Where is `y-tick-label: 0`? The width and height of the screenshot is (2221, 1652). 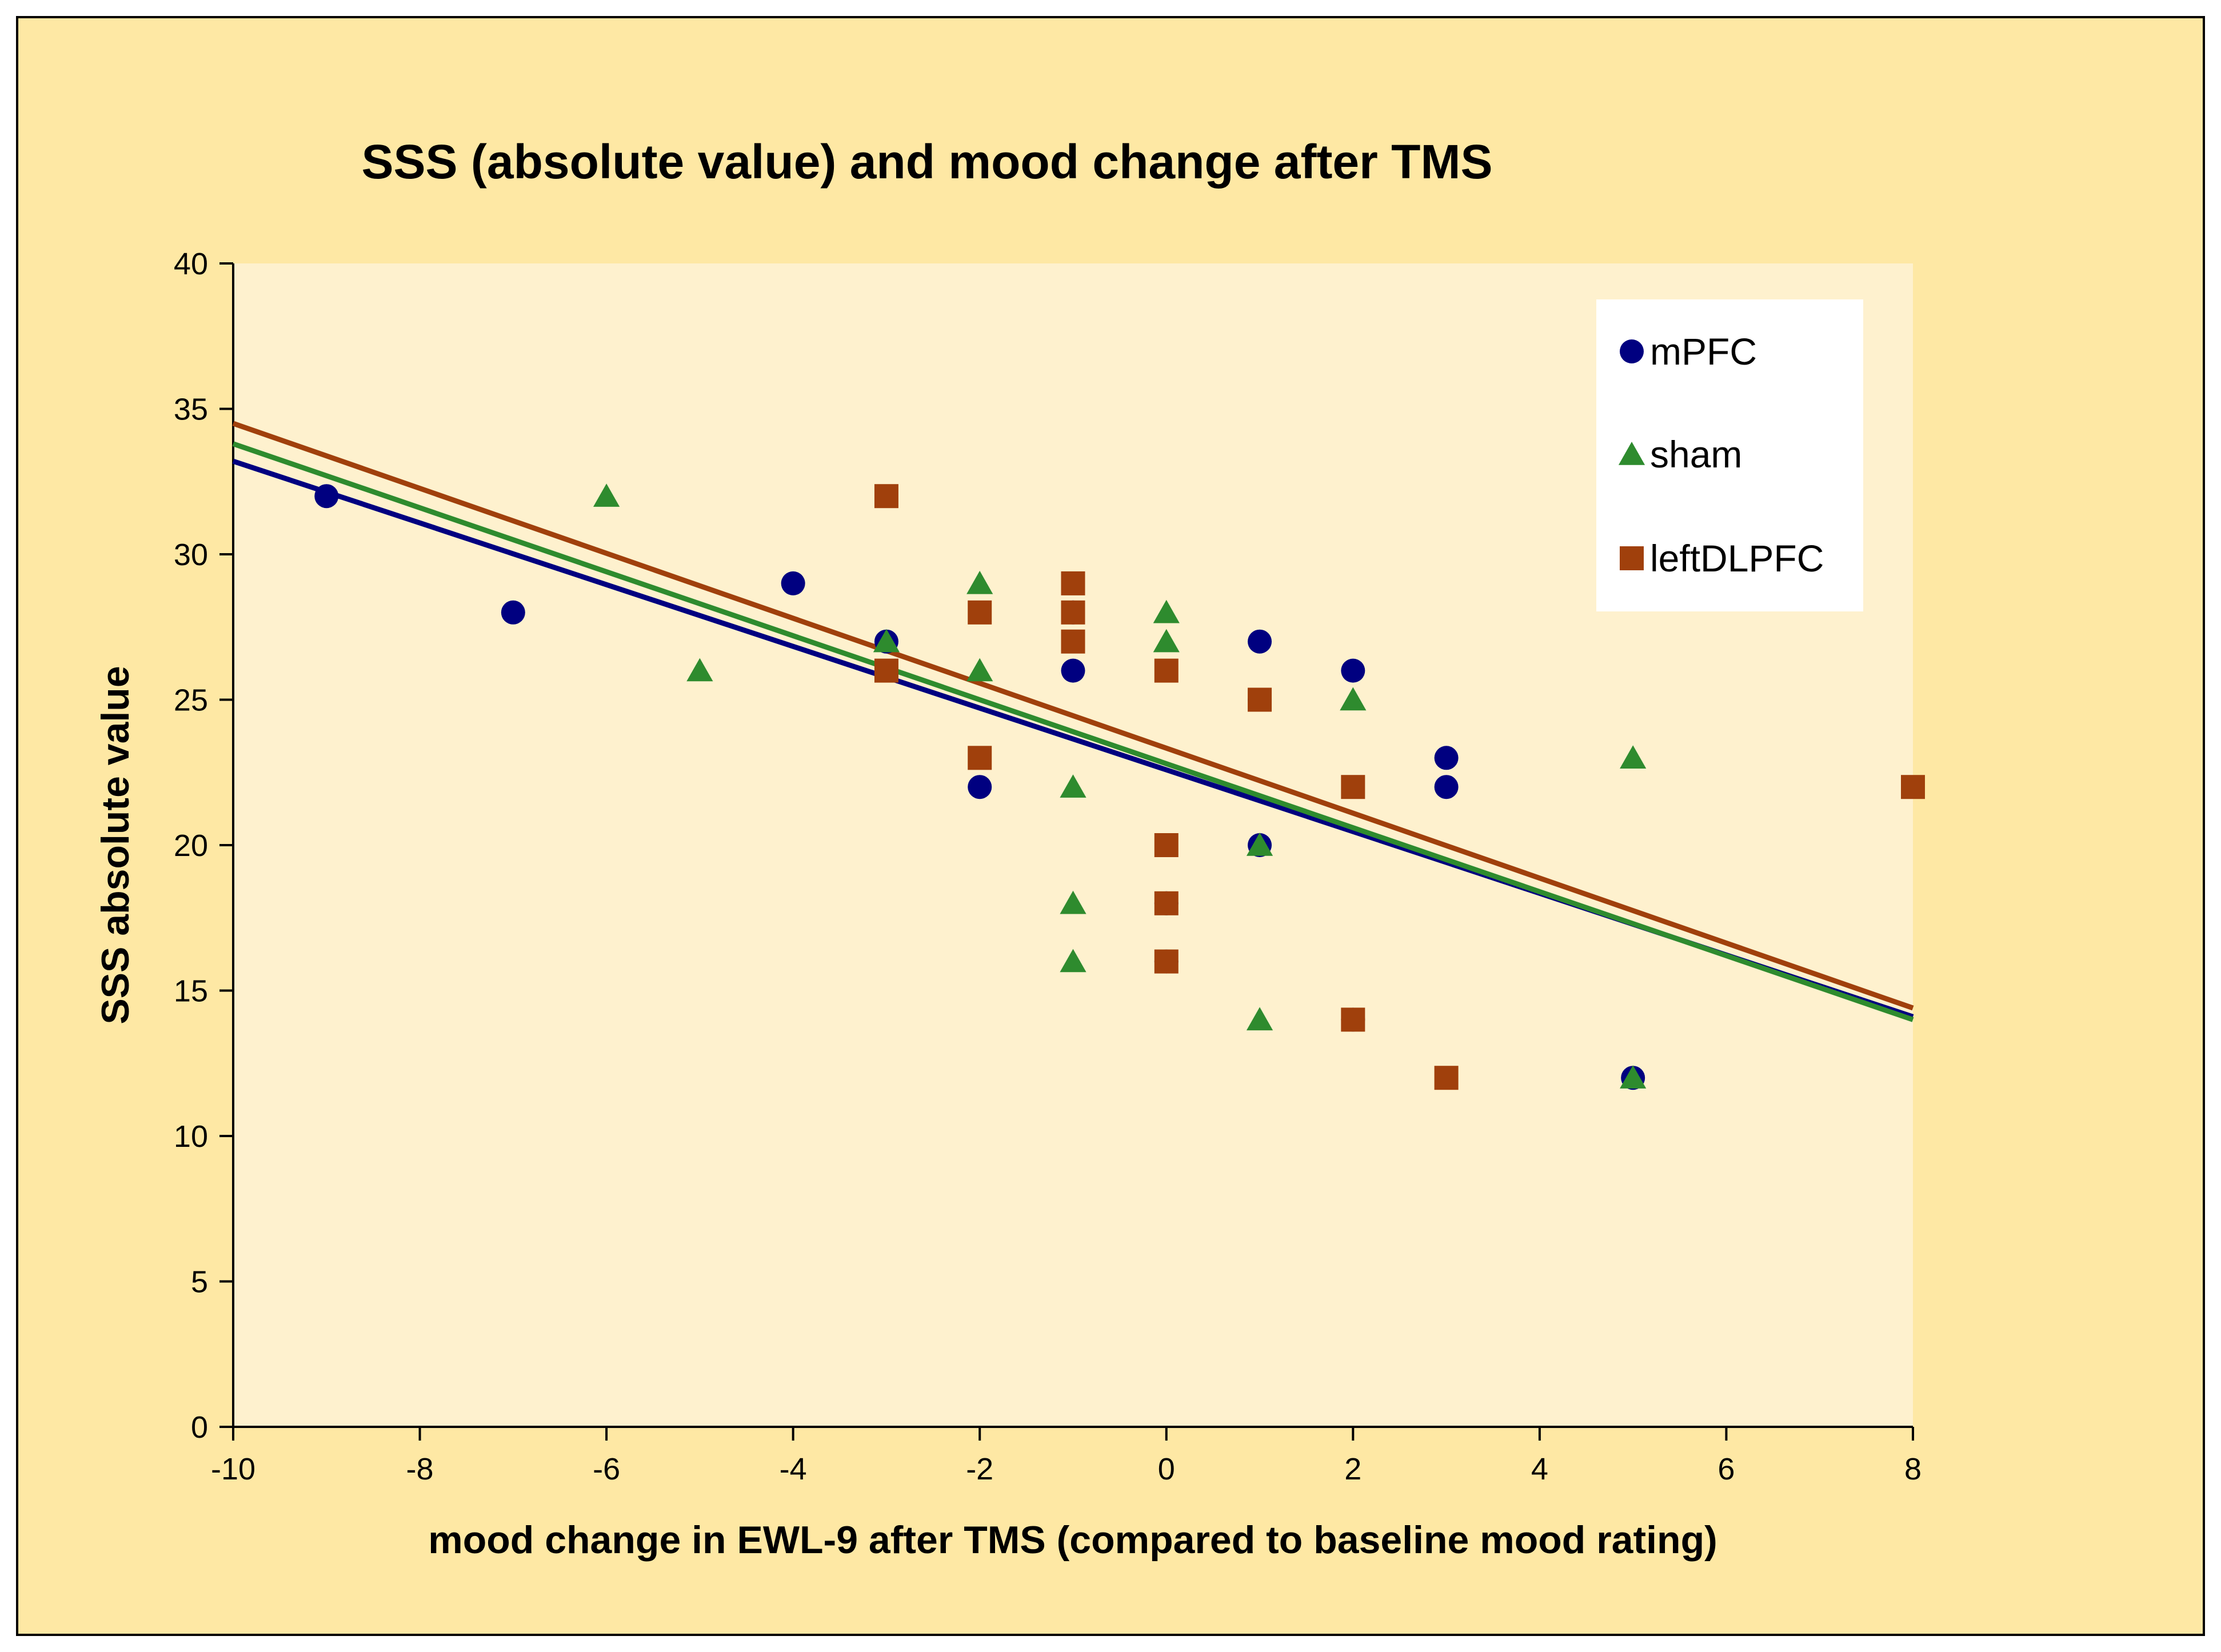
y-tick-label: 0 is located at coordinates (199, 1427).